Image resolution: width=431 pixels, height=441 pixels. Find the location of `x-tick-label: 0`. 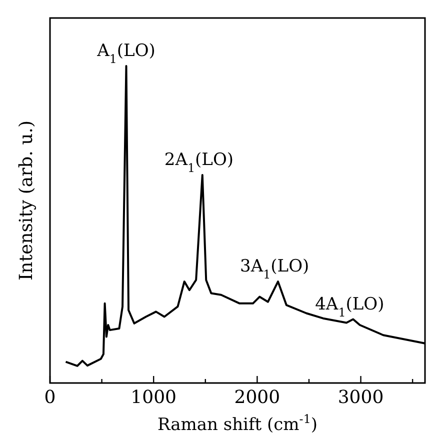

x-tick-label: 0 is located at coordinates (50, 397).